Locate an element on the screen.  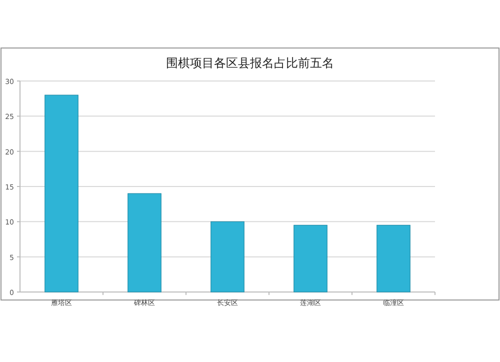
chart-title: 围棋项目各区县报名占比前五名 is located at coordinates (250, 63).